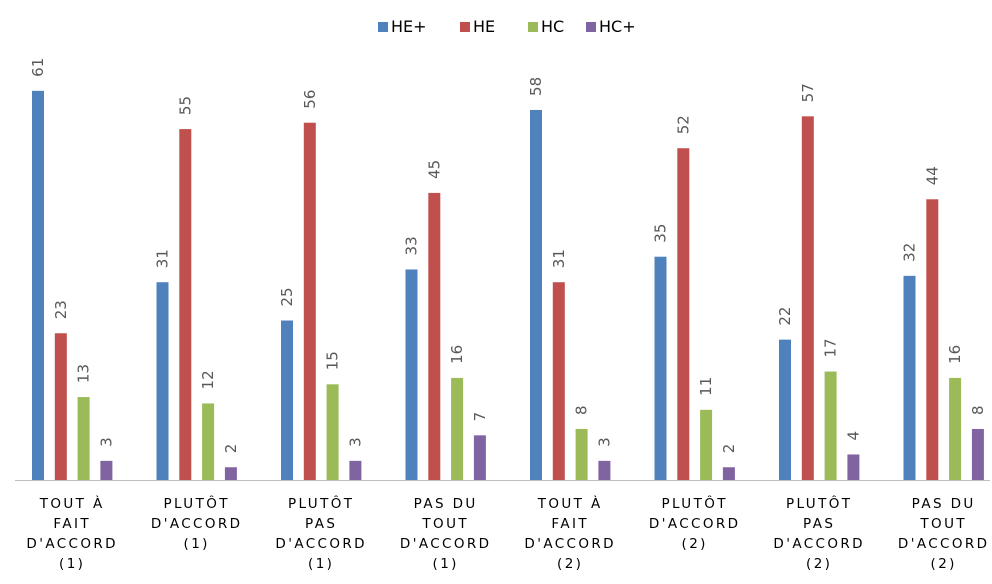 The width and height of the screenshot is (992, 584). What do you see at coordinates (507, 26) in the screenshot?
I see `legend: HE+ HE HC HC+` at bounding box center [507, 26].